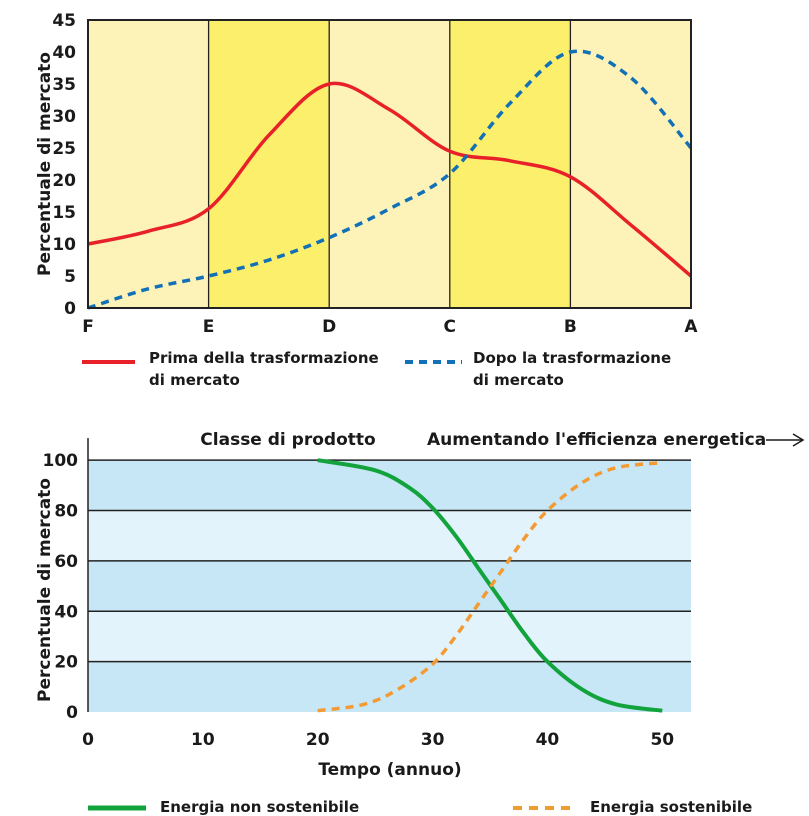  What do you see at coordinates (66, 562) in the screenshot?
I see `c2-y-tick-3: 60` at bounding box center [66, 562].